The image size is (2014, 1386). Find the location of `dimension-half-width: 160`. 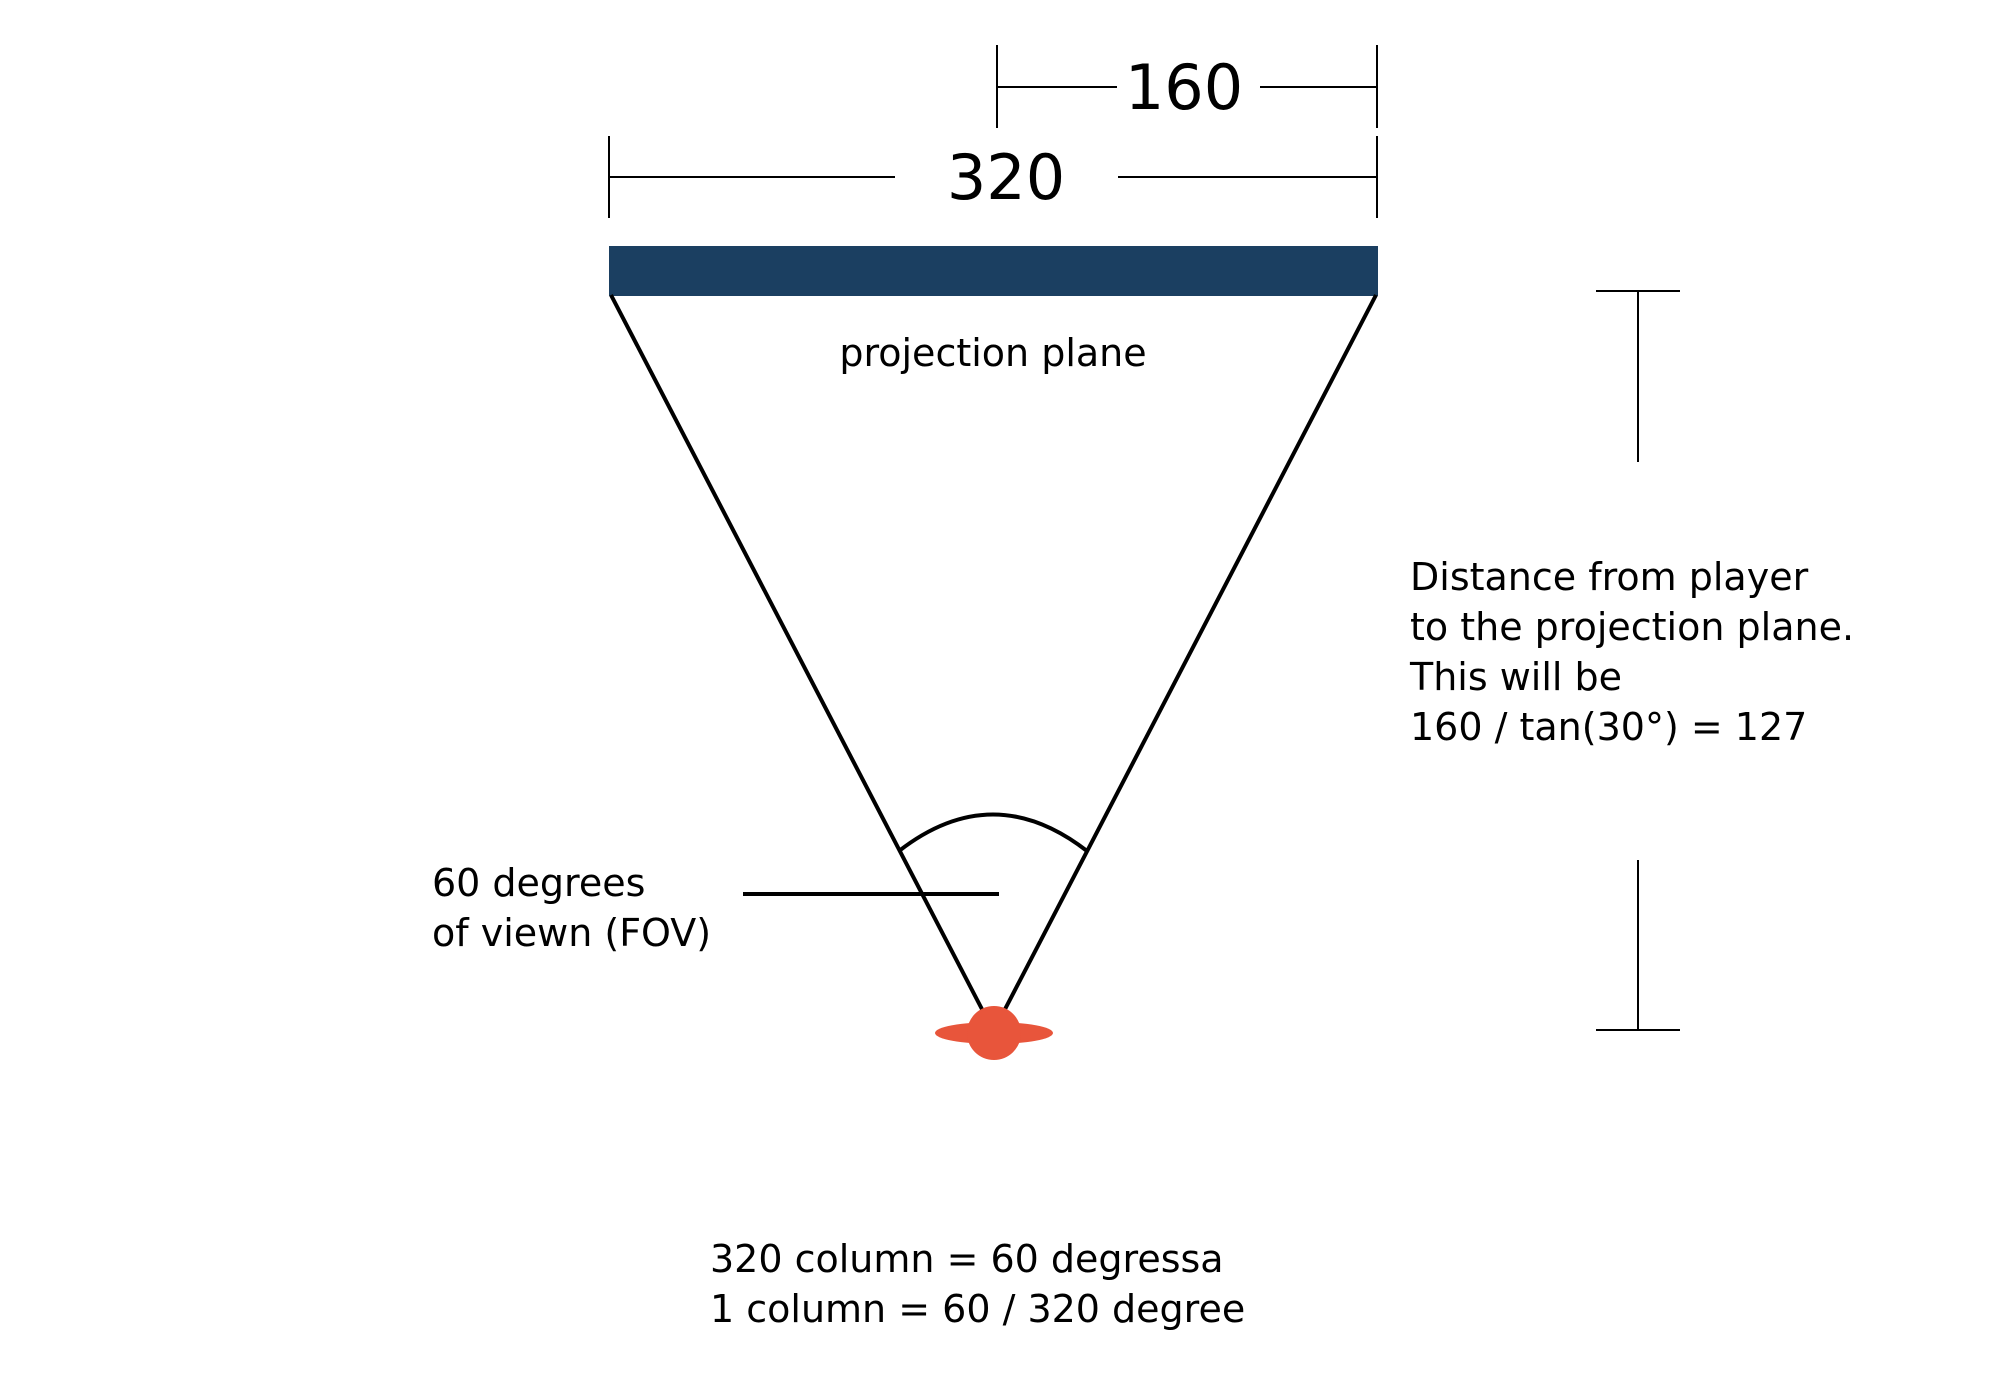

dimension-half-width: 160 is located at coordinates (1187, 86).